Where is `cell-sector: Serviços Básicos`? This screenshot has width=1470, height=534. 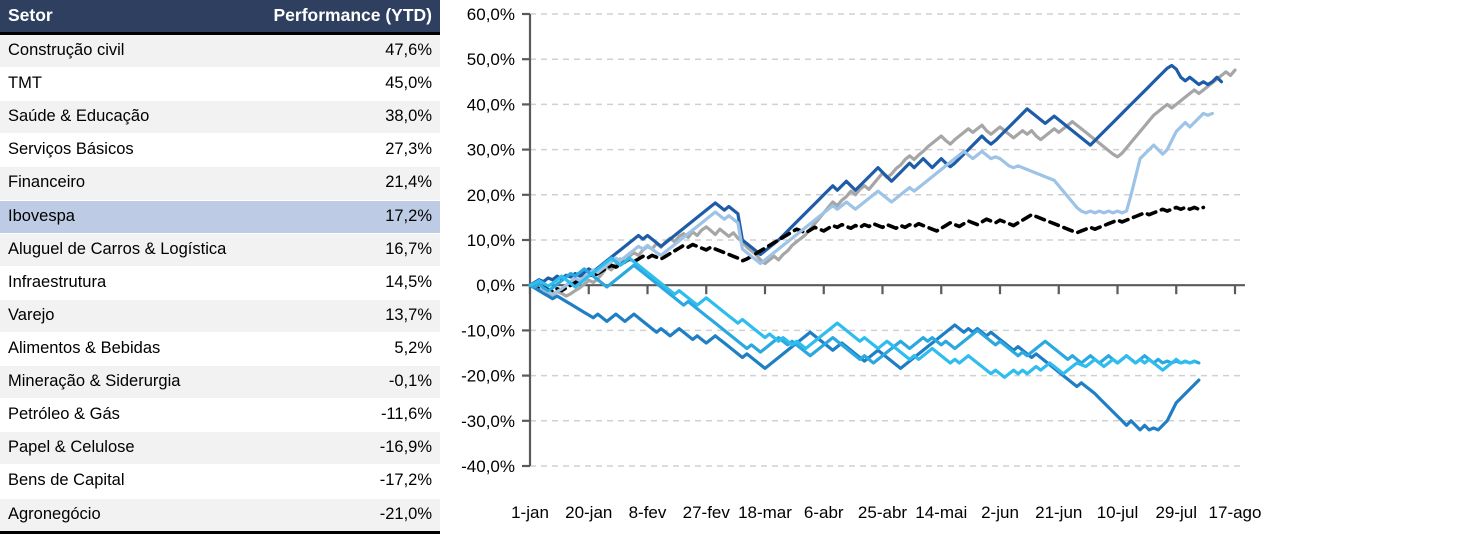 cell-sector: Serviços Básicos is located at coordinates (110, 150).